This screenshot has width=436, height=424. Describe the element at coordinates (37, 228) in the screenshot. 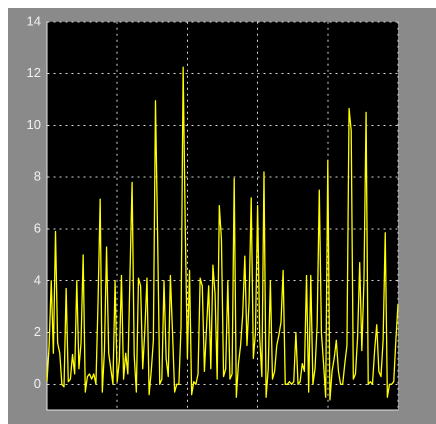

I see `y-tick-label: 6` at that location.